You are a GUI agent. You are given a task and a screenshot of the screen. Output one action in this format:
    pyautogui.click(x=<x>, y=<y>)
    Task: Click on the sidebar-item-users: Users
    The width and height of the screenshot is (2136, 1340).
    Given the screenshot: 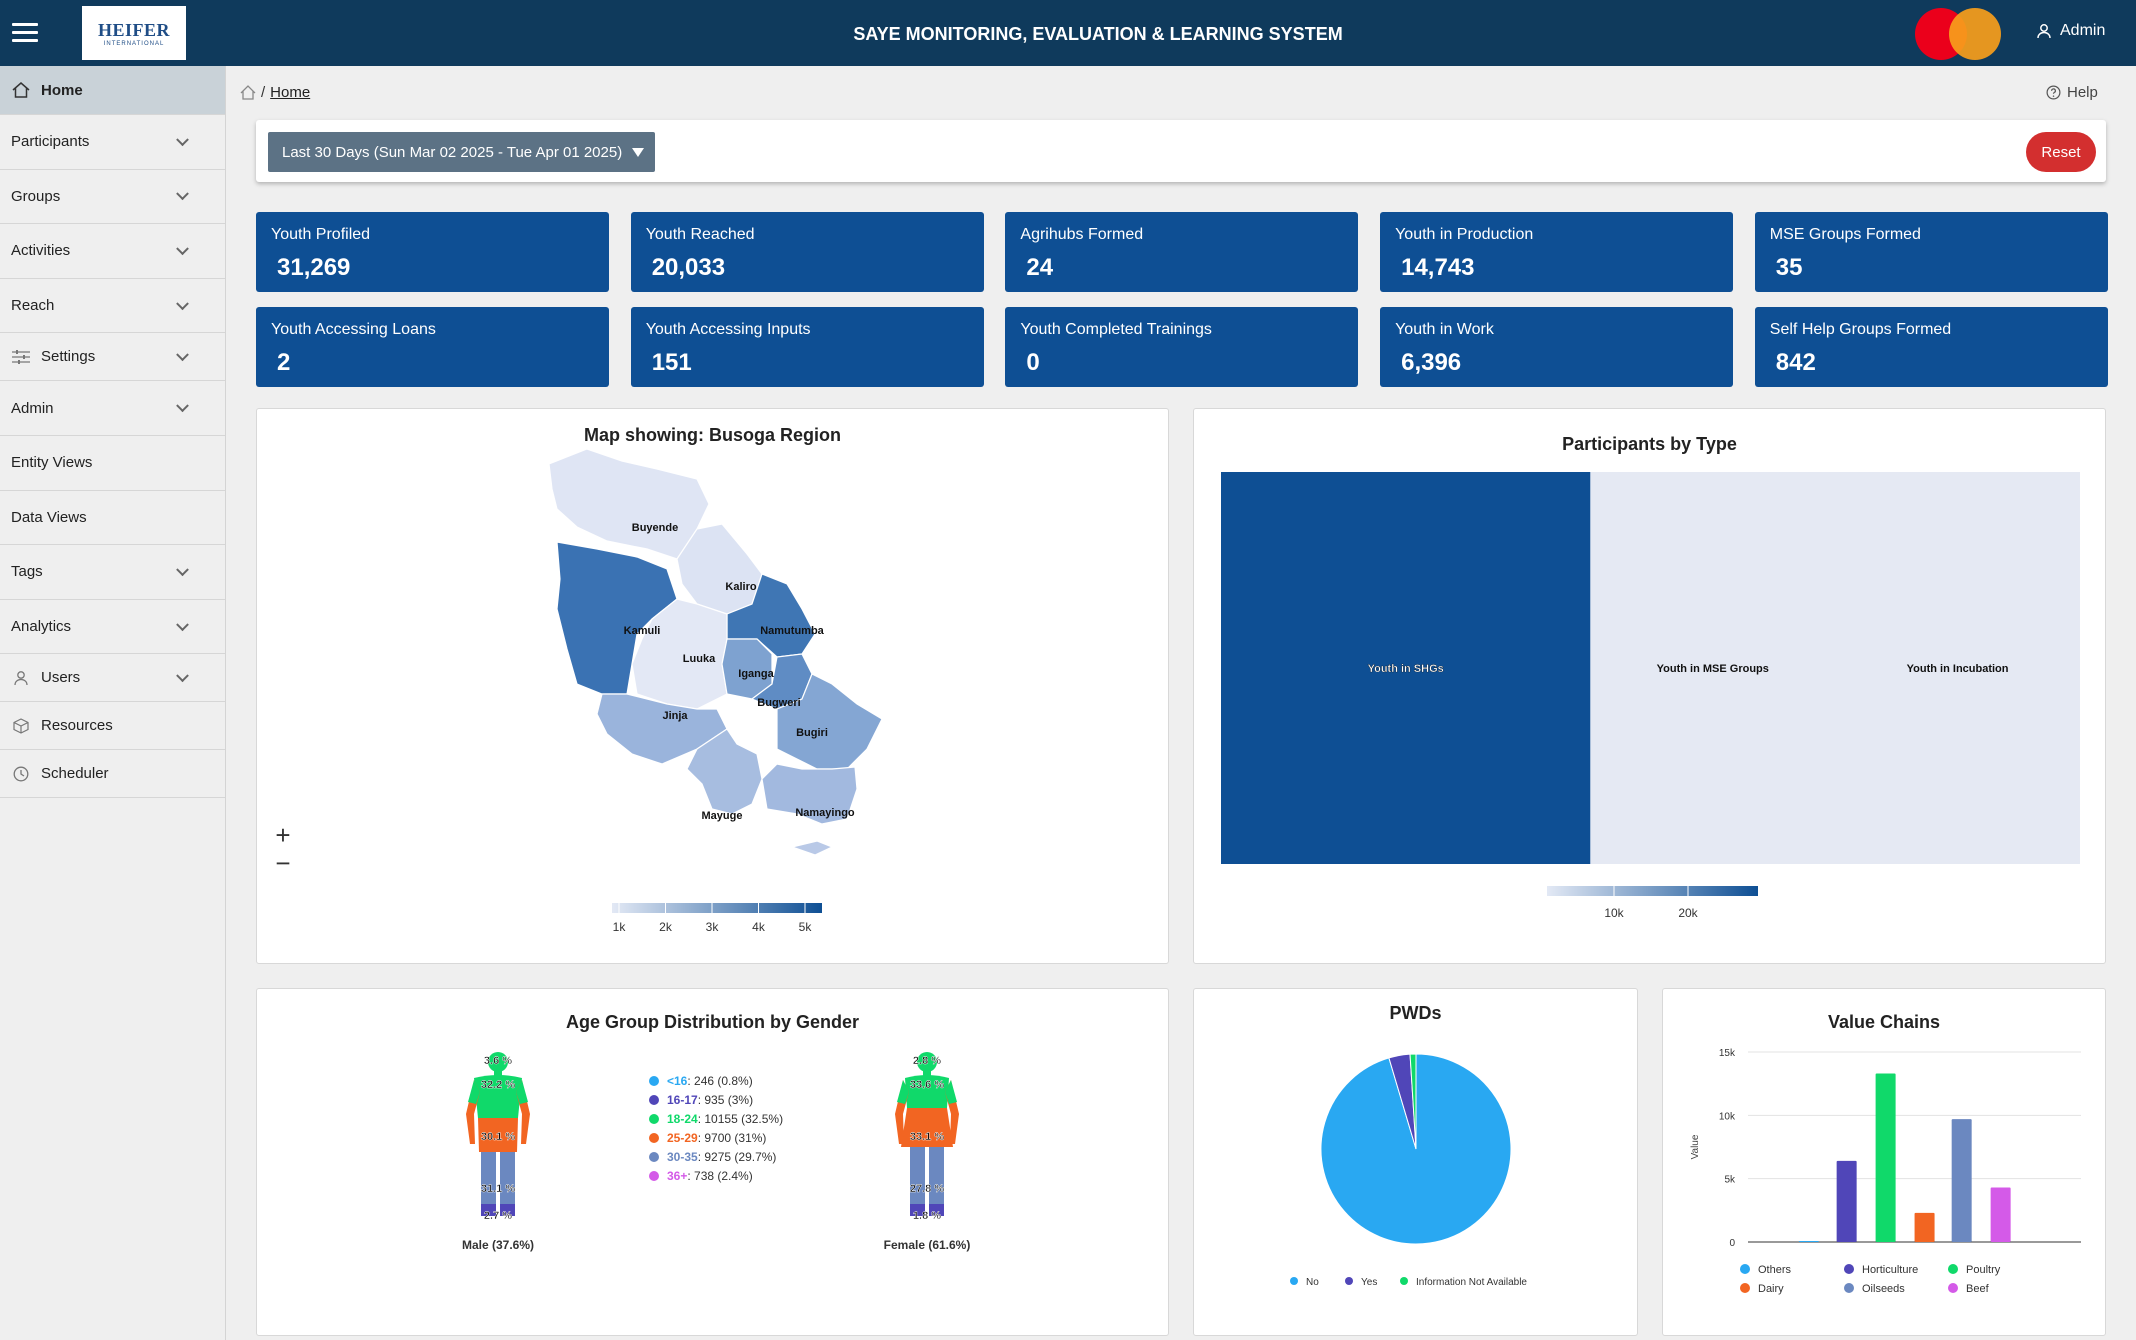 What is the action you would take?
    pyautogui.click(x=112, y=678)
    